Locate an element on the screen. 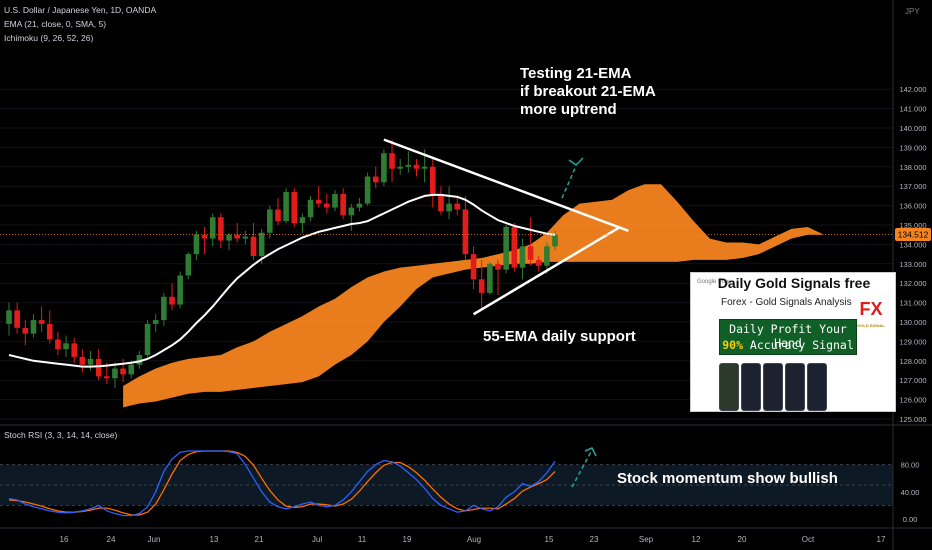  trendlines is located at coordinates (506, 227).